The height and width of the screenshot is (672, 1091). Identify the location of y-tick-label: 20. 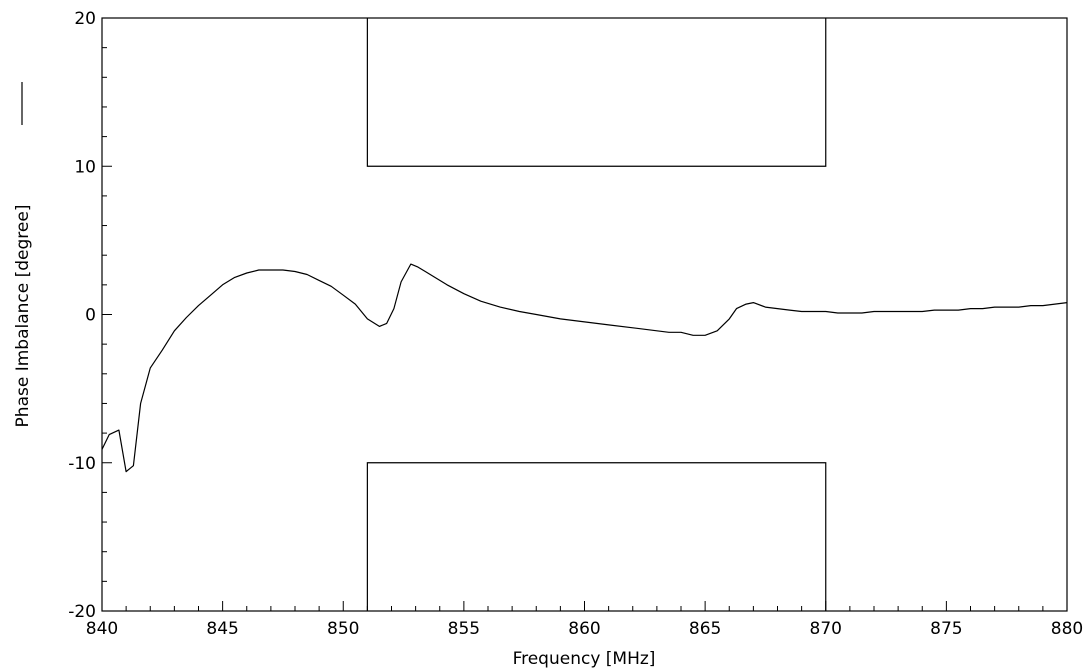
(85, 19).